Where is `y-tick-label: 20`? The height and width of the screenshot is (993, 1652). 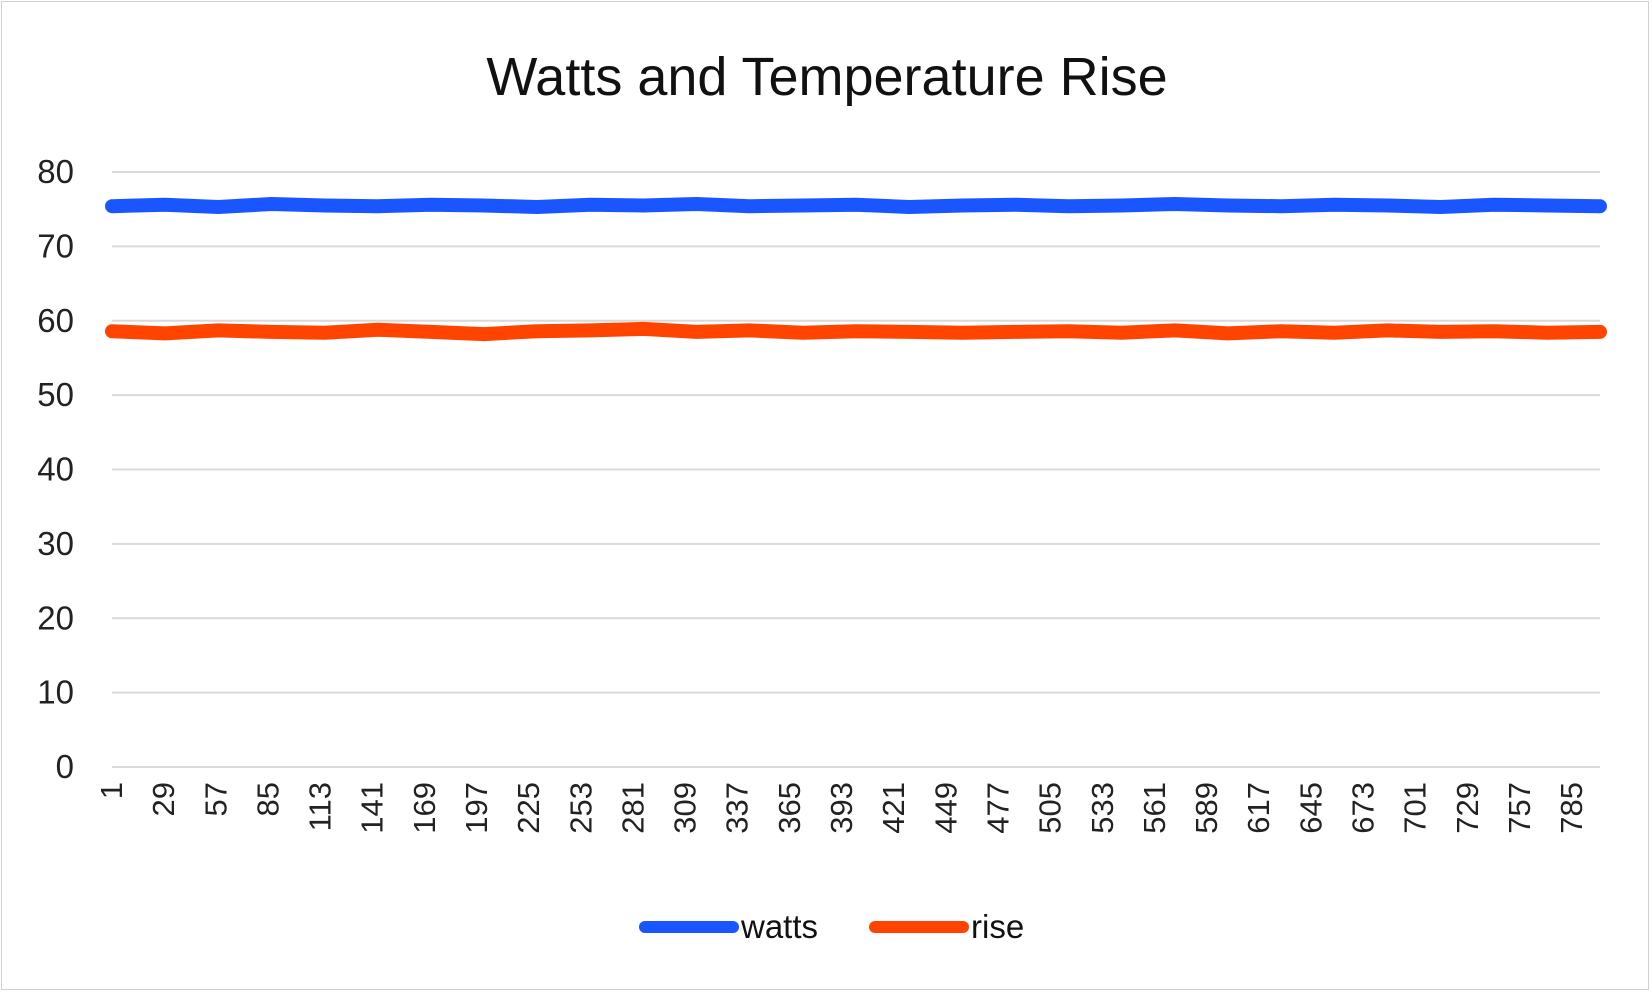 y-tick-label: 20 is located at coordinates (55, 617).